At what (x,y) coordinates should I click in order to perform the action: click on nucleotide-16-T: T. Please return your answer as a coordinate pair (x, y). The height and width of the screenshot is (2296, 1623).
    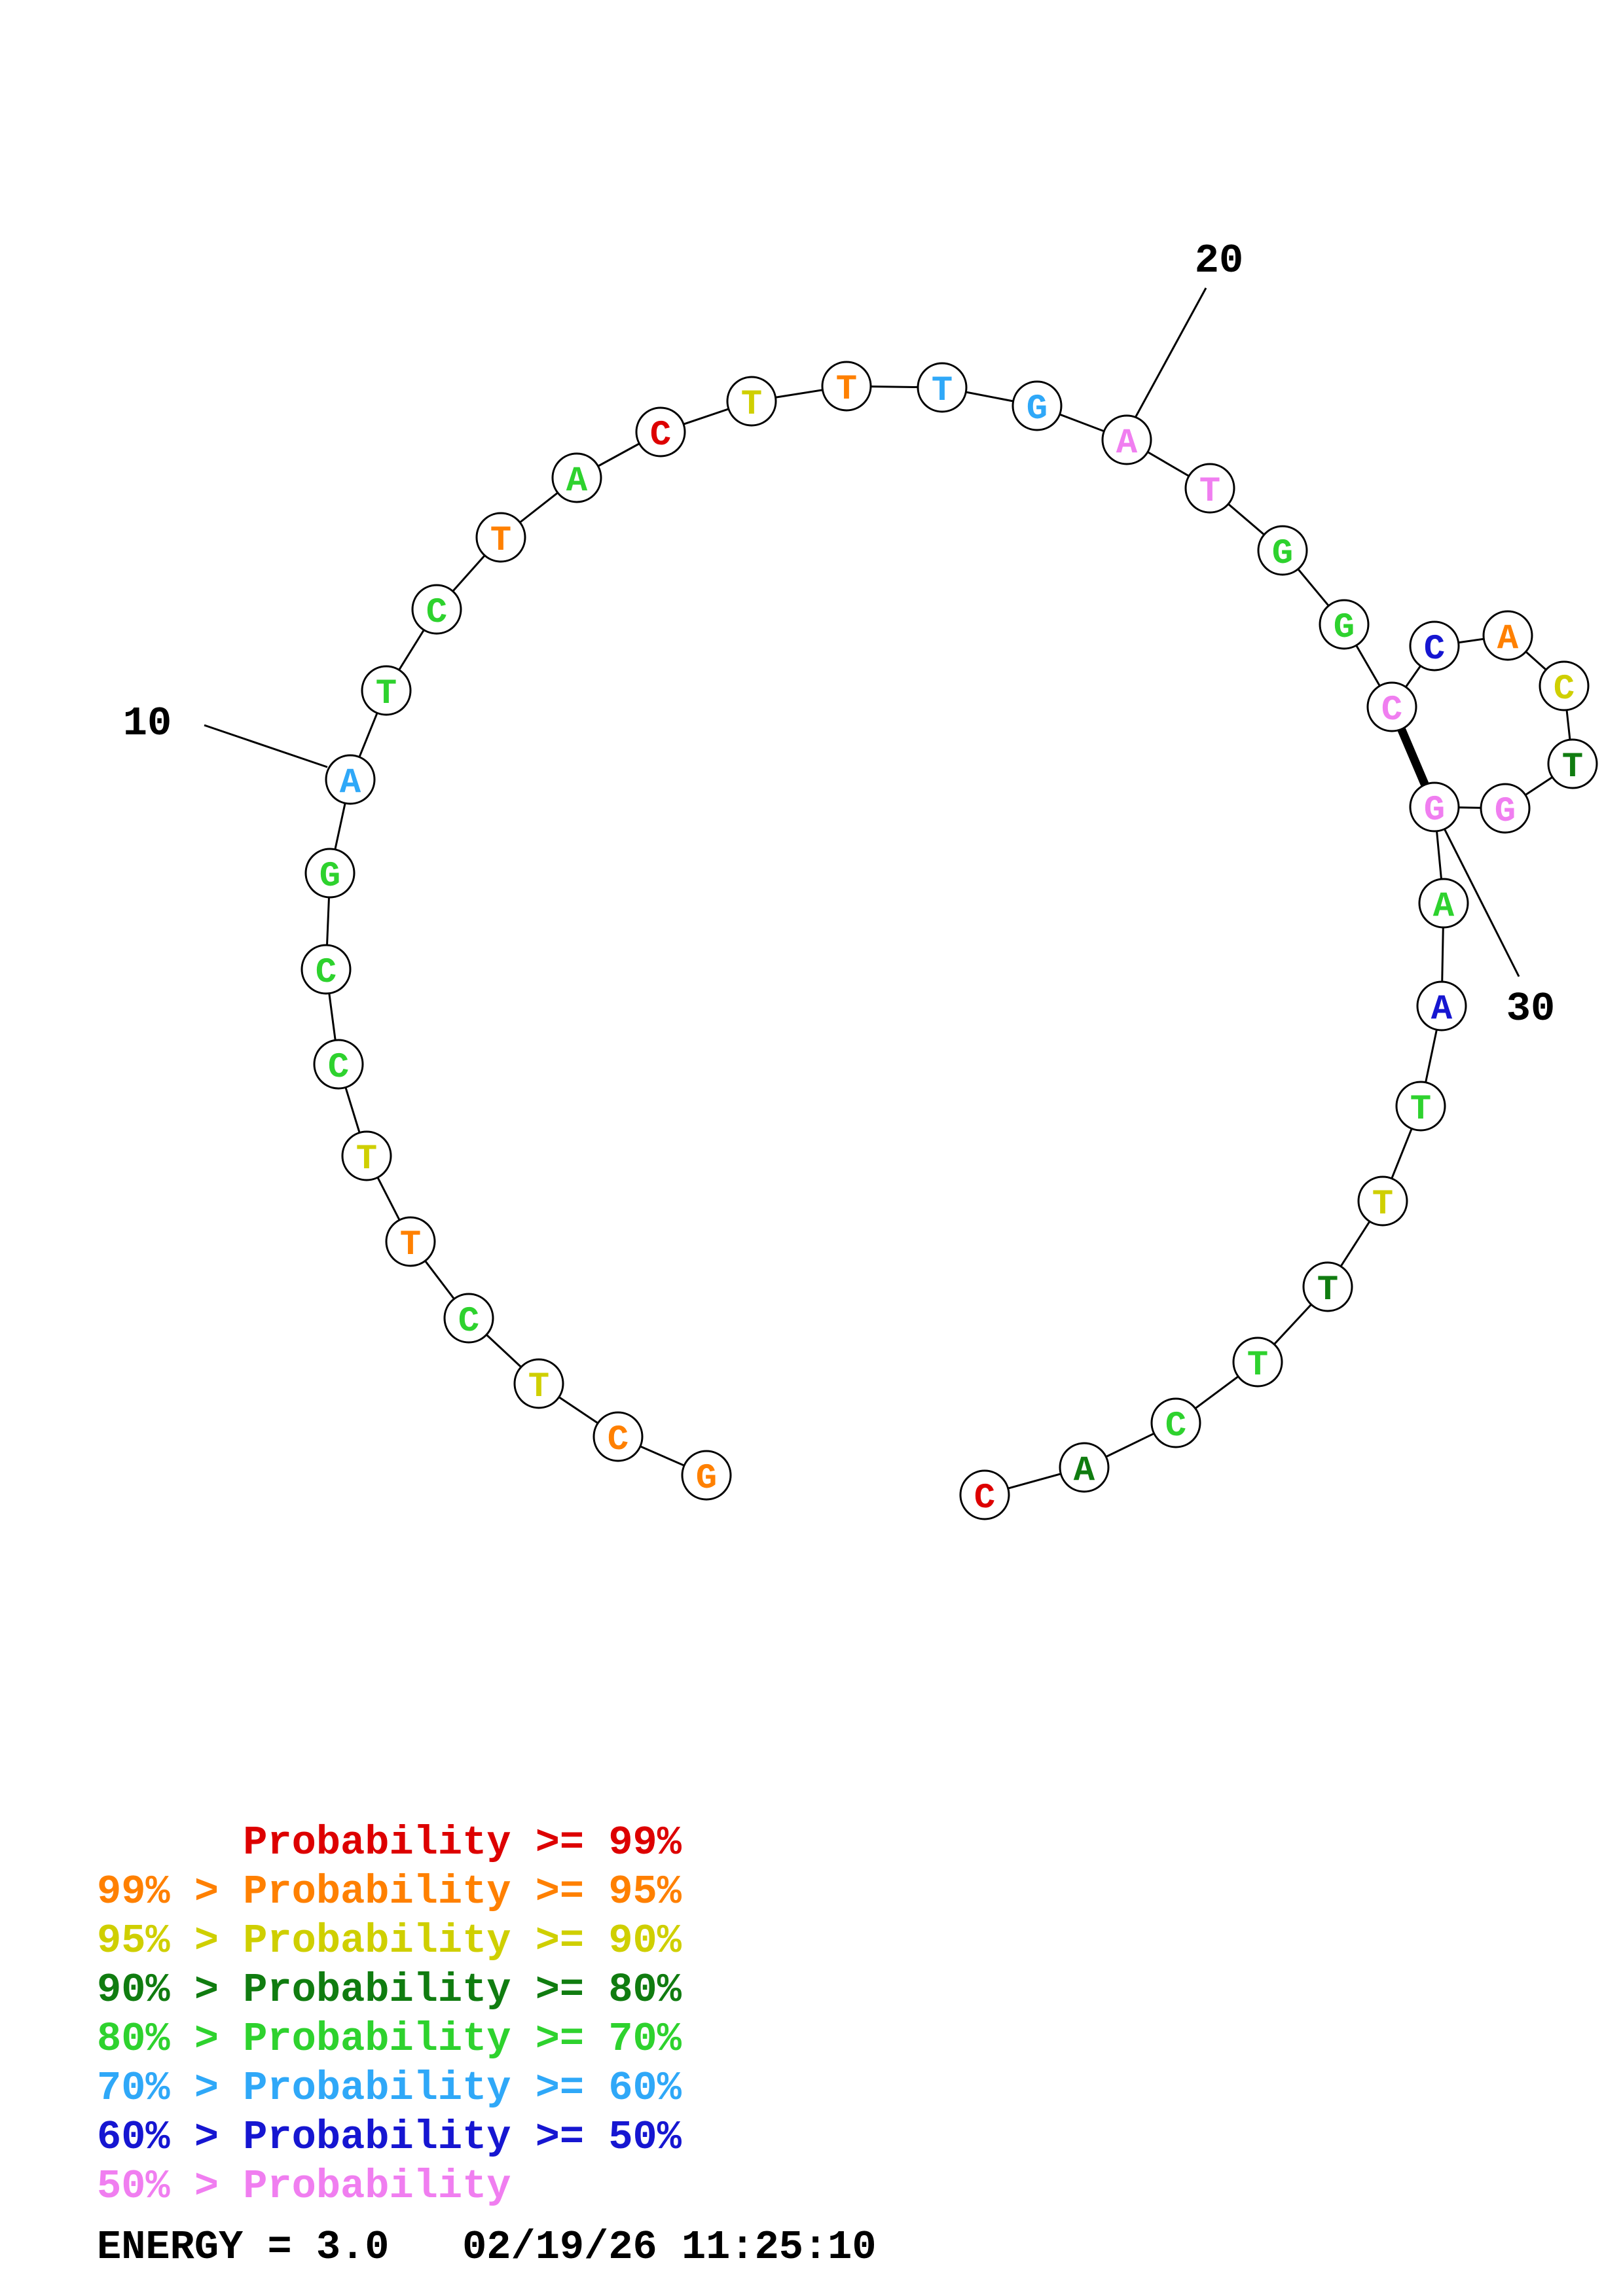
    Looking at the image, I should click on (751, 401).